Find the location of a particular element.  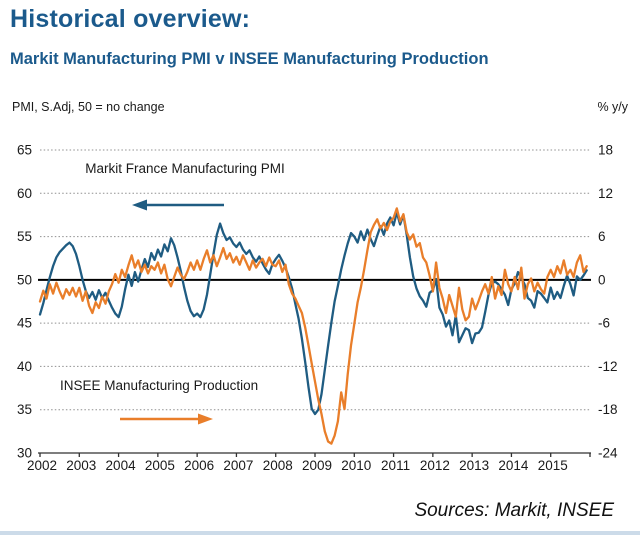

svg-text: 6 is located at coordinates (602, 236).